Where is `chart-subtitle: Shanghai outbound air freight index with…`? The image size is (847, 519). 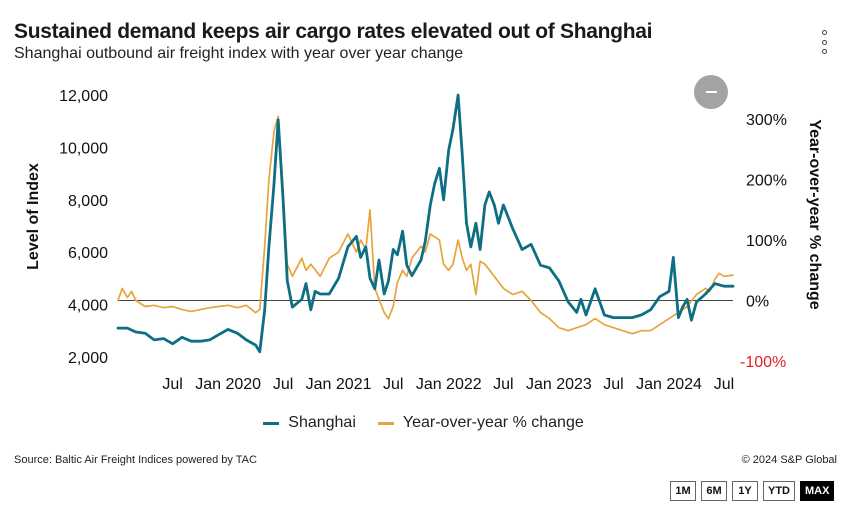 chart-subtitle: Shanghai outbound air freight index with… is located at coordinates (239, 53).